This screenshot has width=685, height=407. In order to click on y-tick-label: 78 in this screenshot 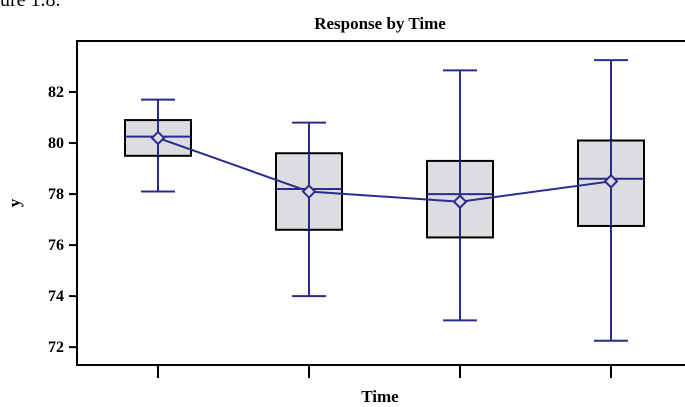, I will do `click(56, 194)`.